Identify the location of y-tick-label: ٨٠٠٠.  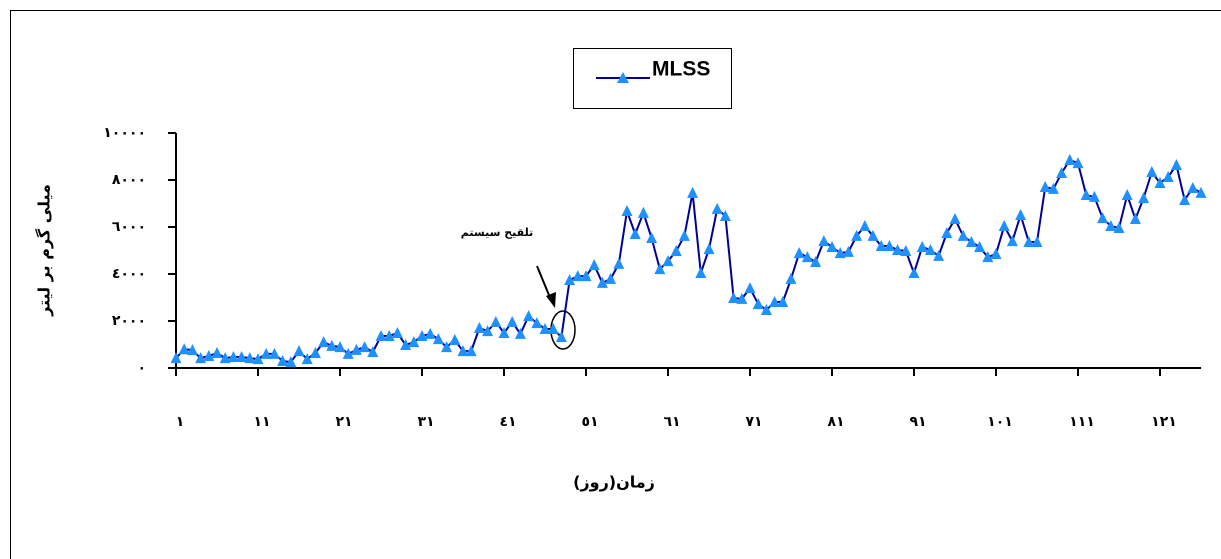
(129, 180).